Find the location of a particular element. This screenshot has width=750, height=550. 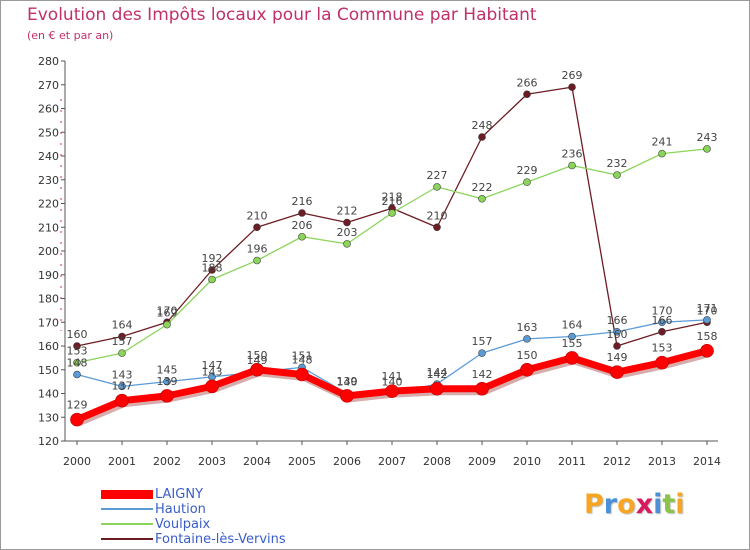

data-label-laigny: 142 is located at coordinates (437, 374).